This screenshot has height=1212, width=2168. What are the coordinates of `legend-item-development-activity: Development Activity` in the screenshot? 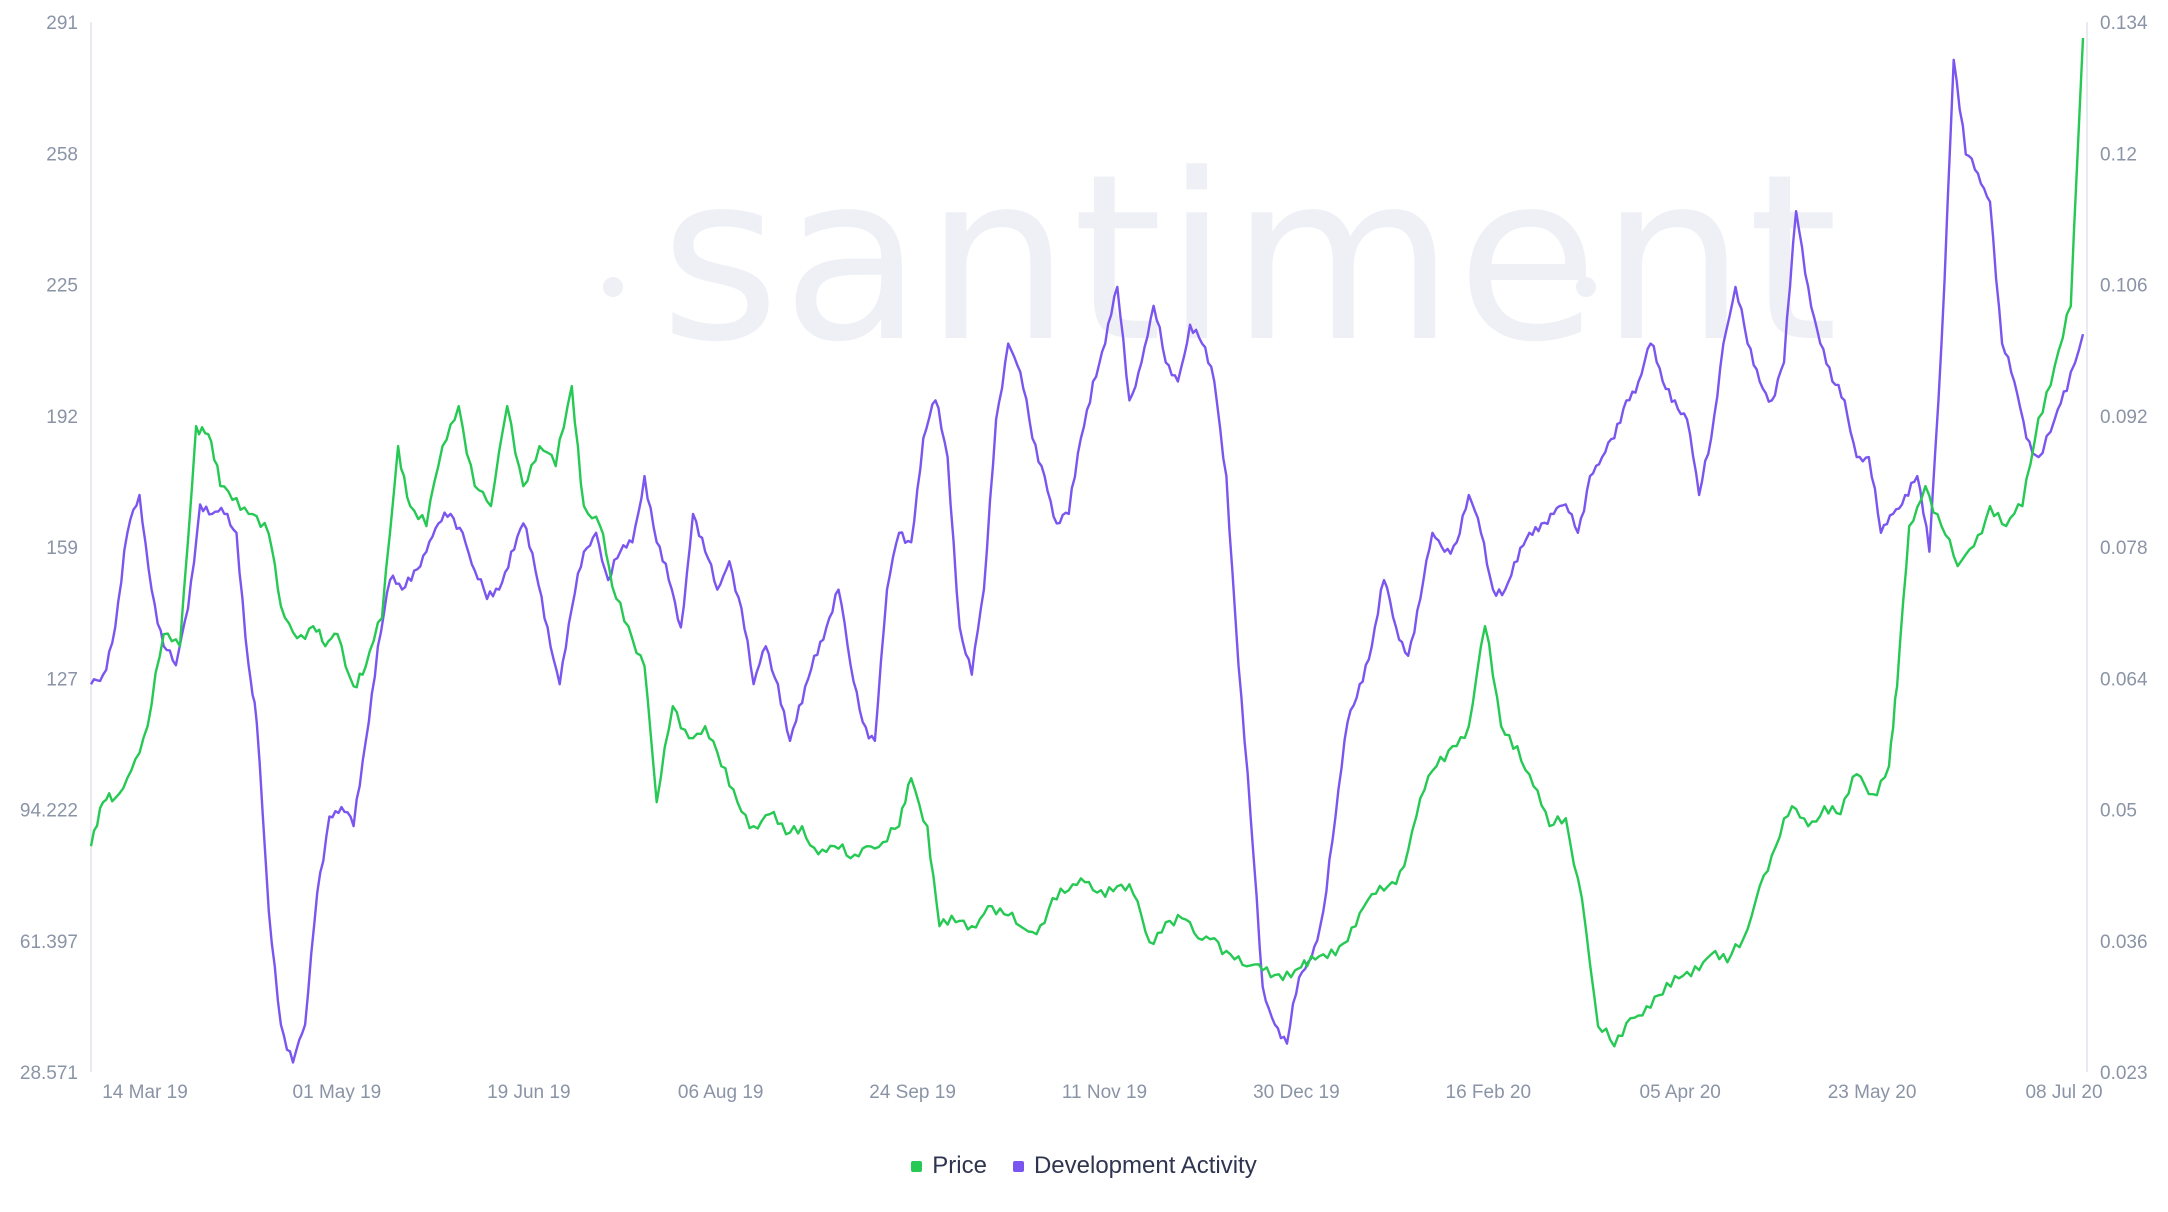 It's located at (1134, 1166).